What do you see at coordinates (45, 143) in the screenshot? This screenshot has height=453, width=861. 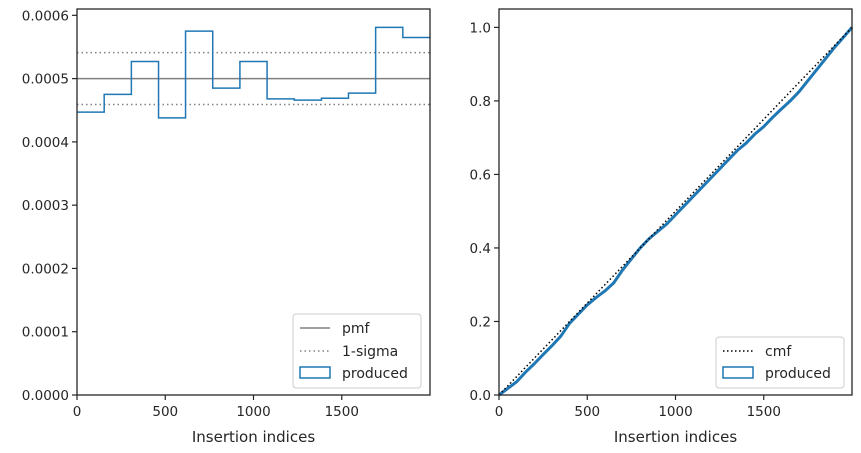 I see `histogram-y-tick-label: 0.0004` at bounding box center [45, 143].